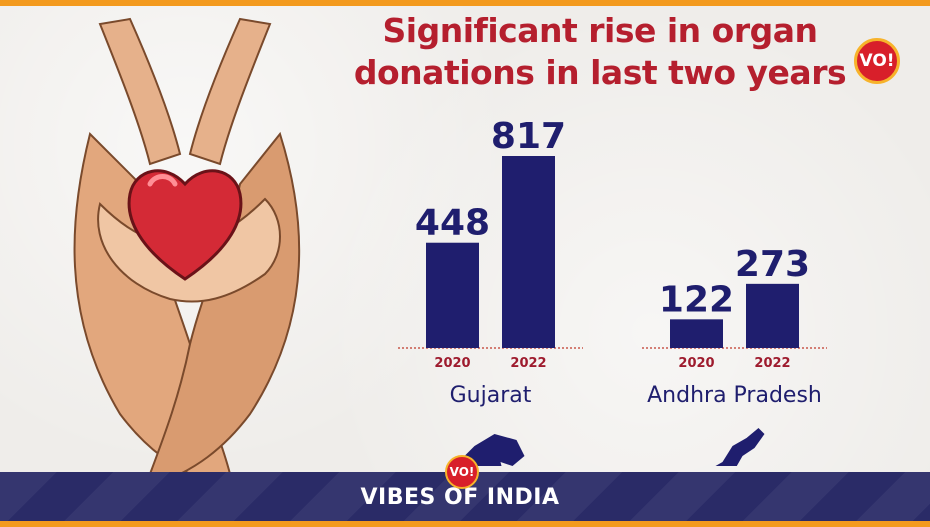  Describe the element at coordinates (740, 447) in the screenshot. I see `andhra-pradesh-map-icon` at that location.